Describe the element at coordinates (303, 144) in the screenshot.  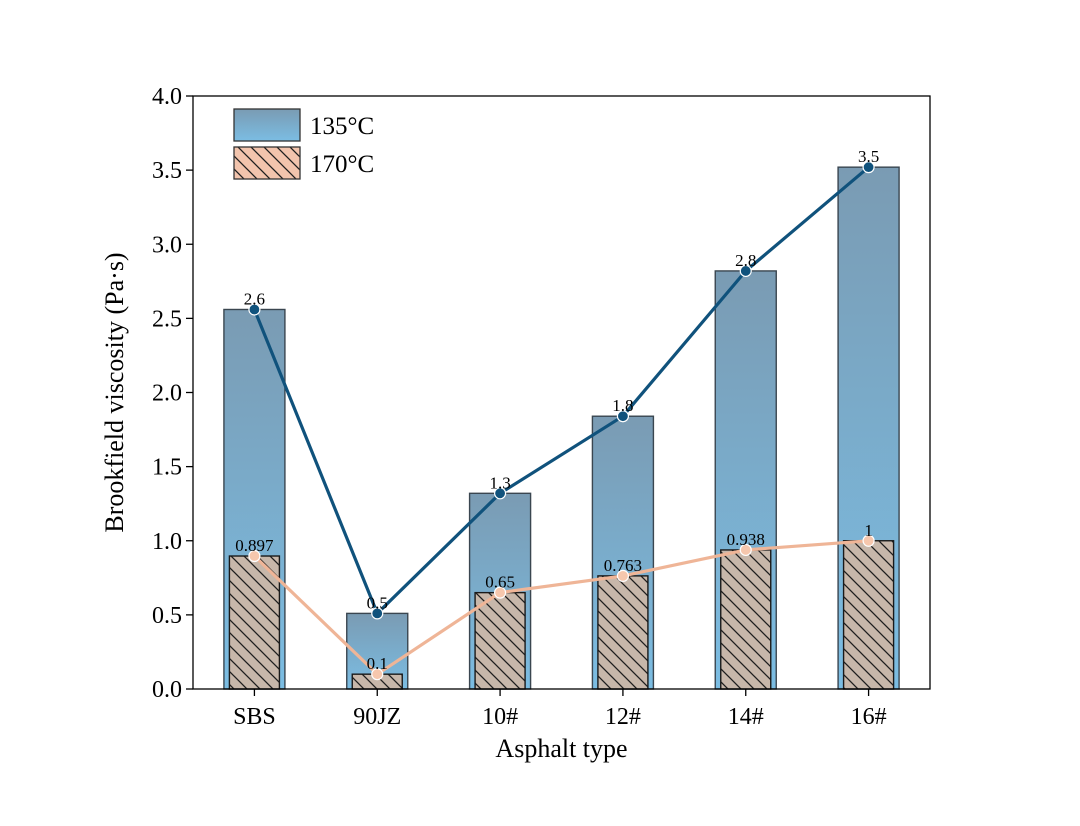
I see `legend: 135°C 170°C` at that location.